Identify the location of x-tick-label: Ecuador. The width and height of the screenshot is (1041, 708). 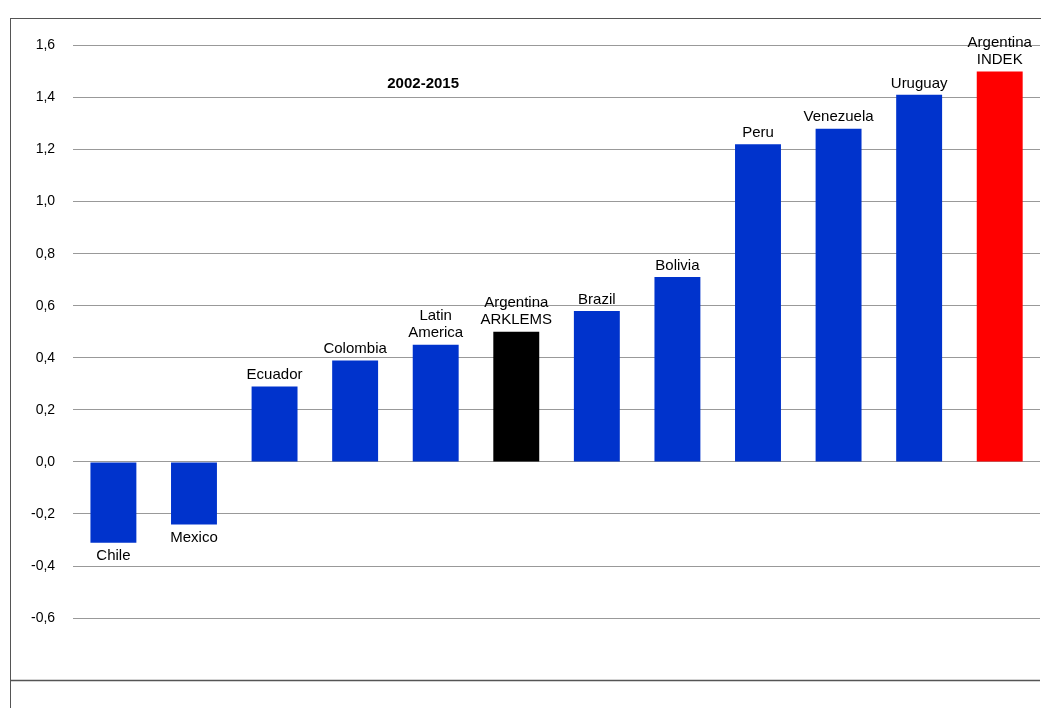
(274, 374).